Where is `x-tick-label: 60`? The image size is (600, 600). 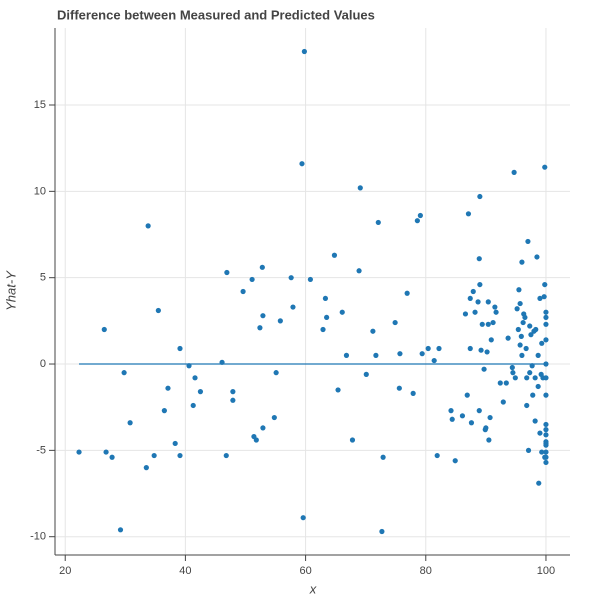
x-tick-label: 60 is located at coordinates (305, 571).